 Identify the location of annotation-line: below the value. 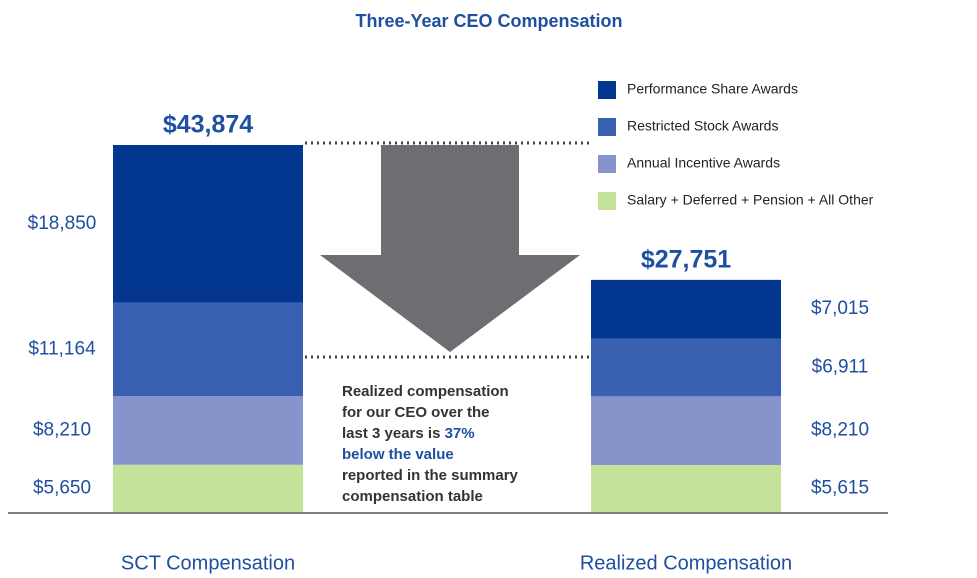
(398, 454).